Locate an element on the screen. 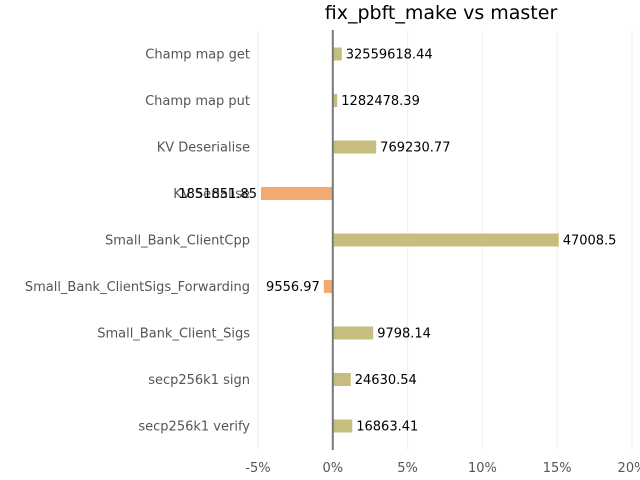  category-label: Champ map put is located at coordinates (197, 101).